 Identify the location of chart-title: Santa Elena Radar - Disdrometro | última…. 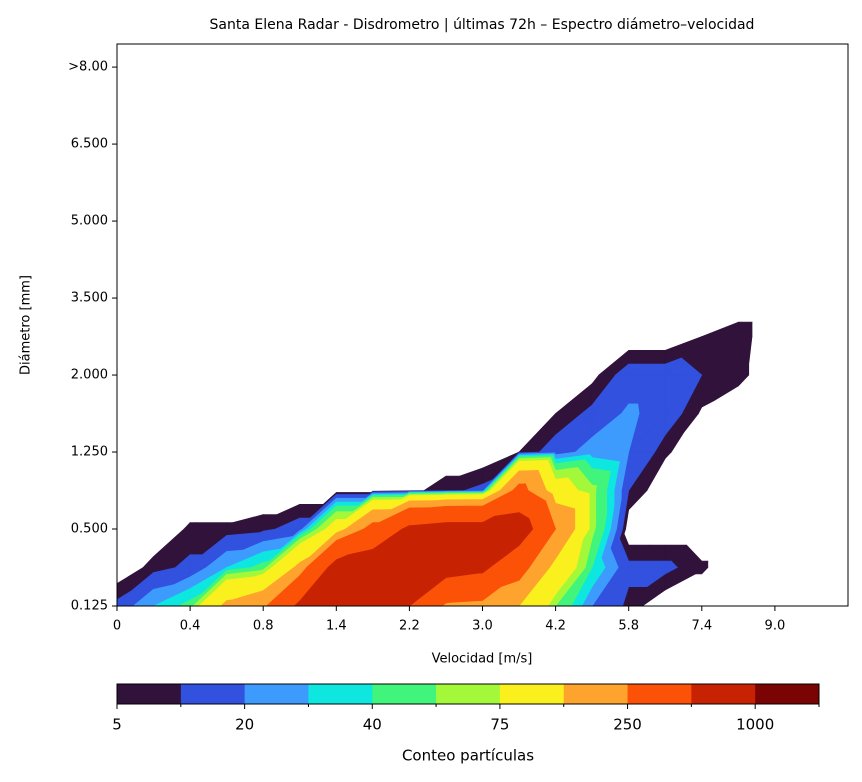
(482, 25).